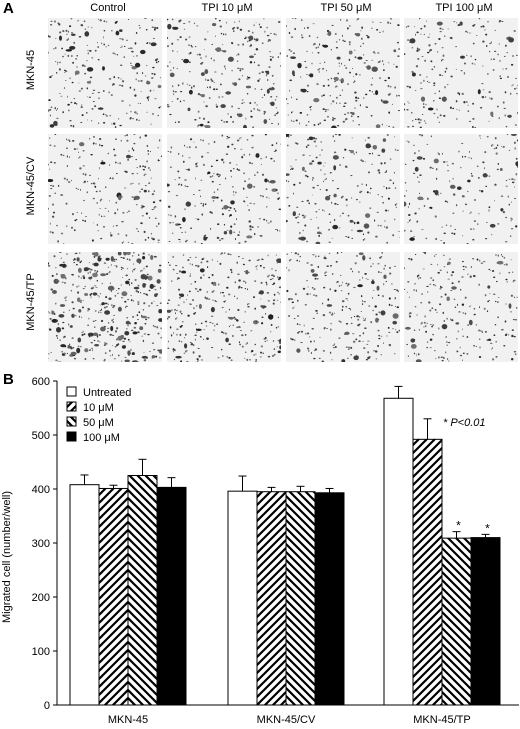  I want to click on x-category-label: MKN-45/CV, so click(286, 720).